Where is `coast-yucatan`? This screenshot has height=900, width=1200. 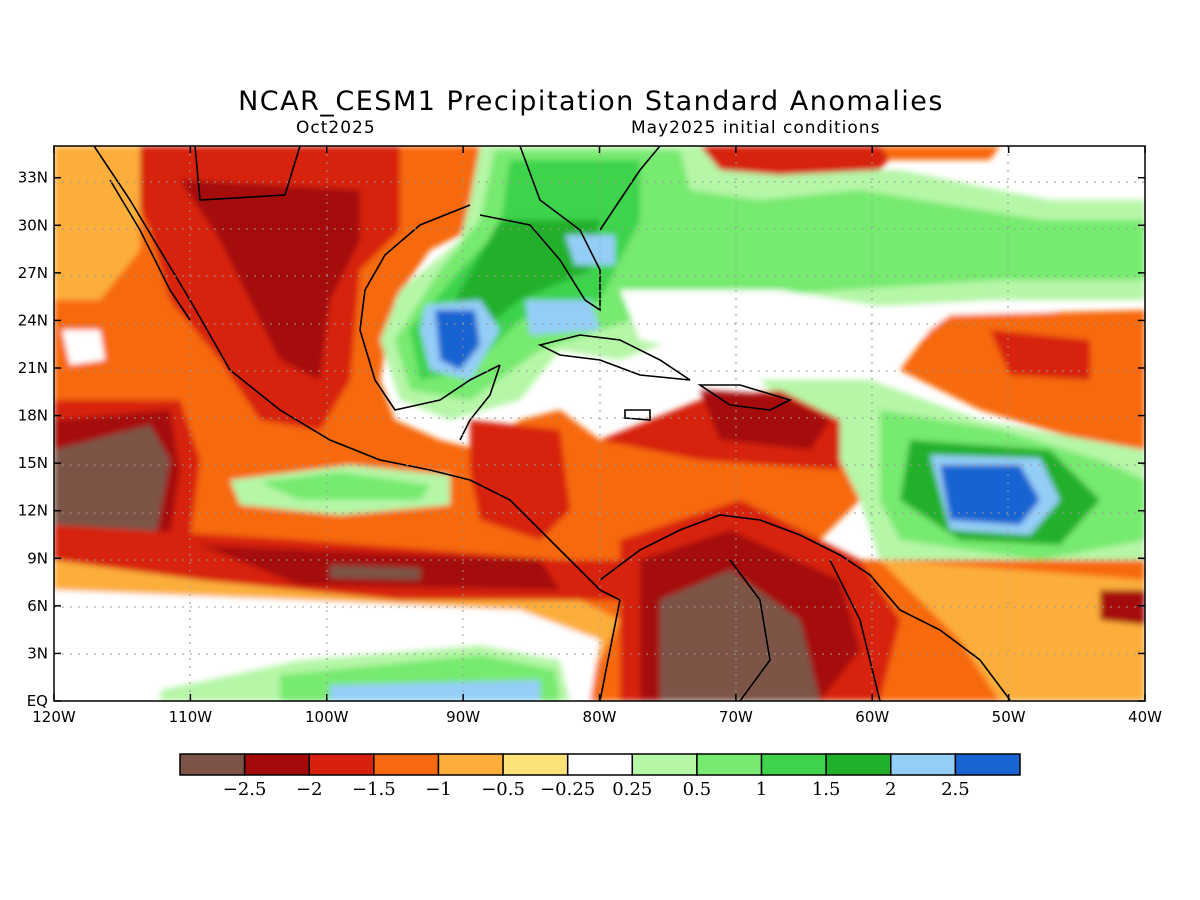 coast-yucatan is located at coordinates (480, 402).